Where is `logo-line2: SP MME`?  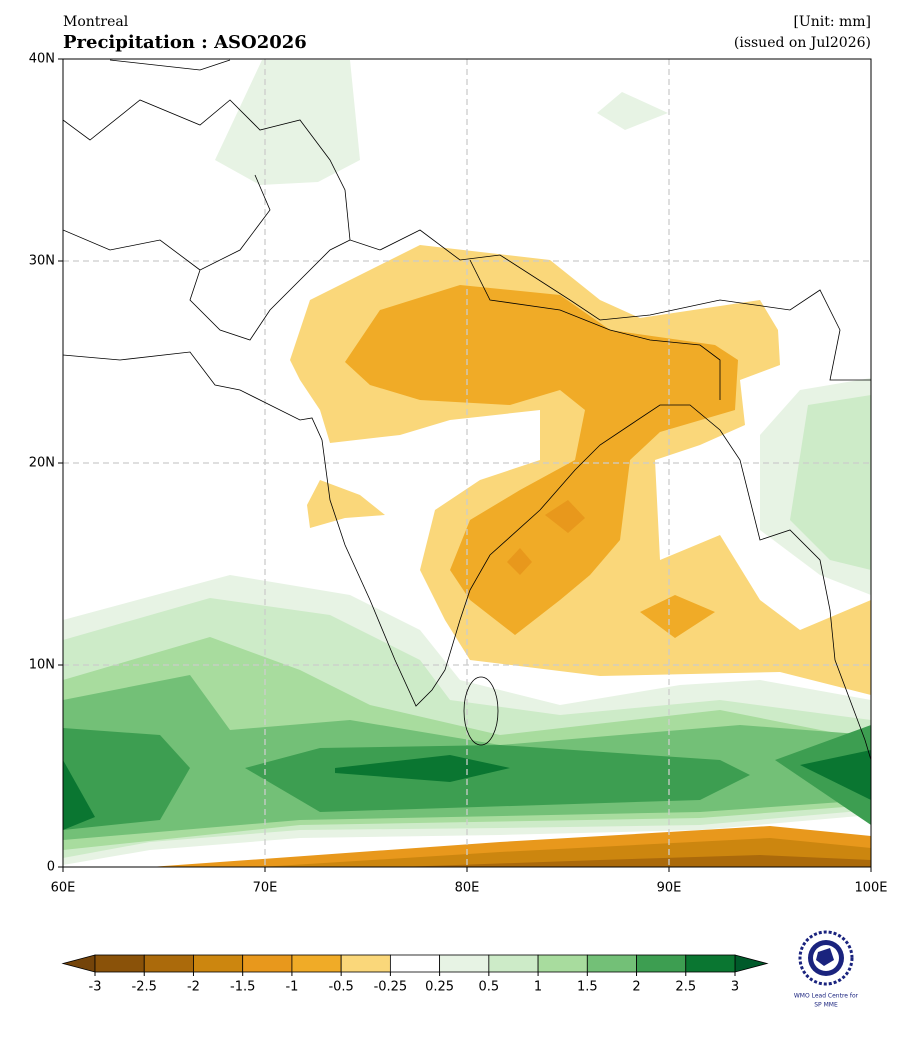 logo-line2: SP MME is located at coordinates (826, 1005).